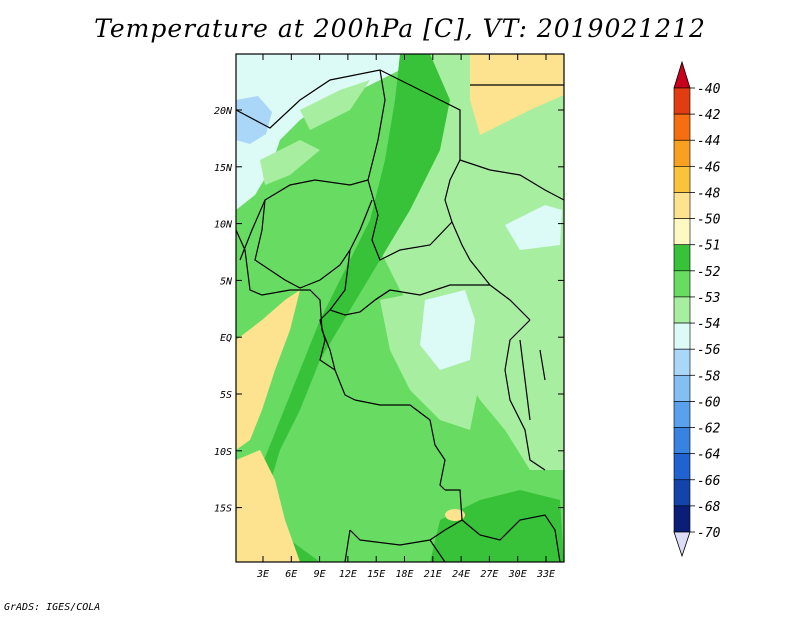 The width and height of the screenshot is (800, 618). What do you see at coordinates (433, 574) in the screenshot?
I see `lon-label: 21E` at bounding box center [433, 574].